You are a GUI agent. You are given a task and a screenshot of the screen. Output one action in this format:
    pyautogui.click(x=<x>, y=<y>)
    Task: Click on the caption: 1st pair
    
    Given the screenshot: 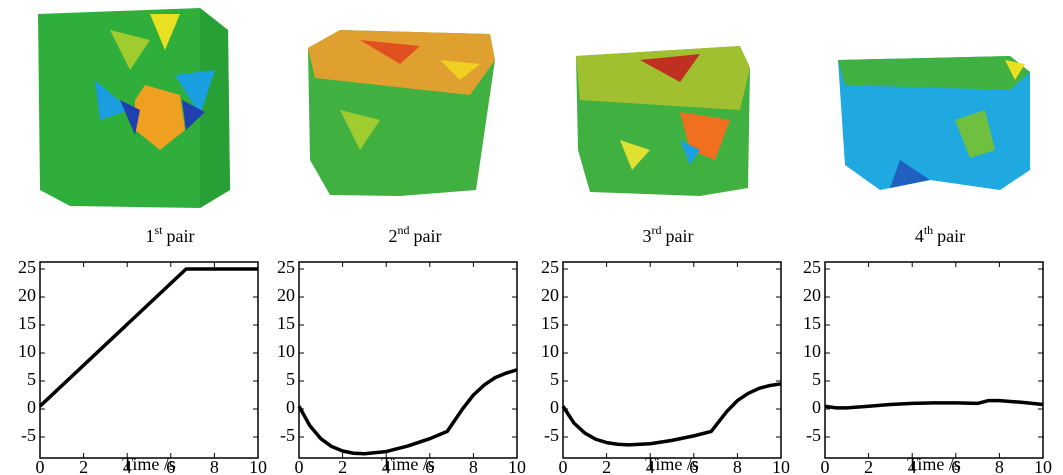 What is the action you would take?
    pyautogui.click(x=170, y=234)
    